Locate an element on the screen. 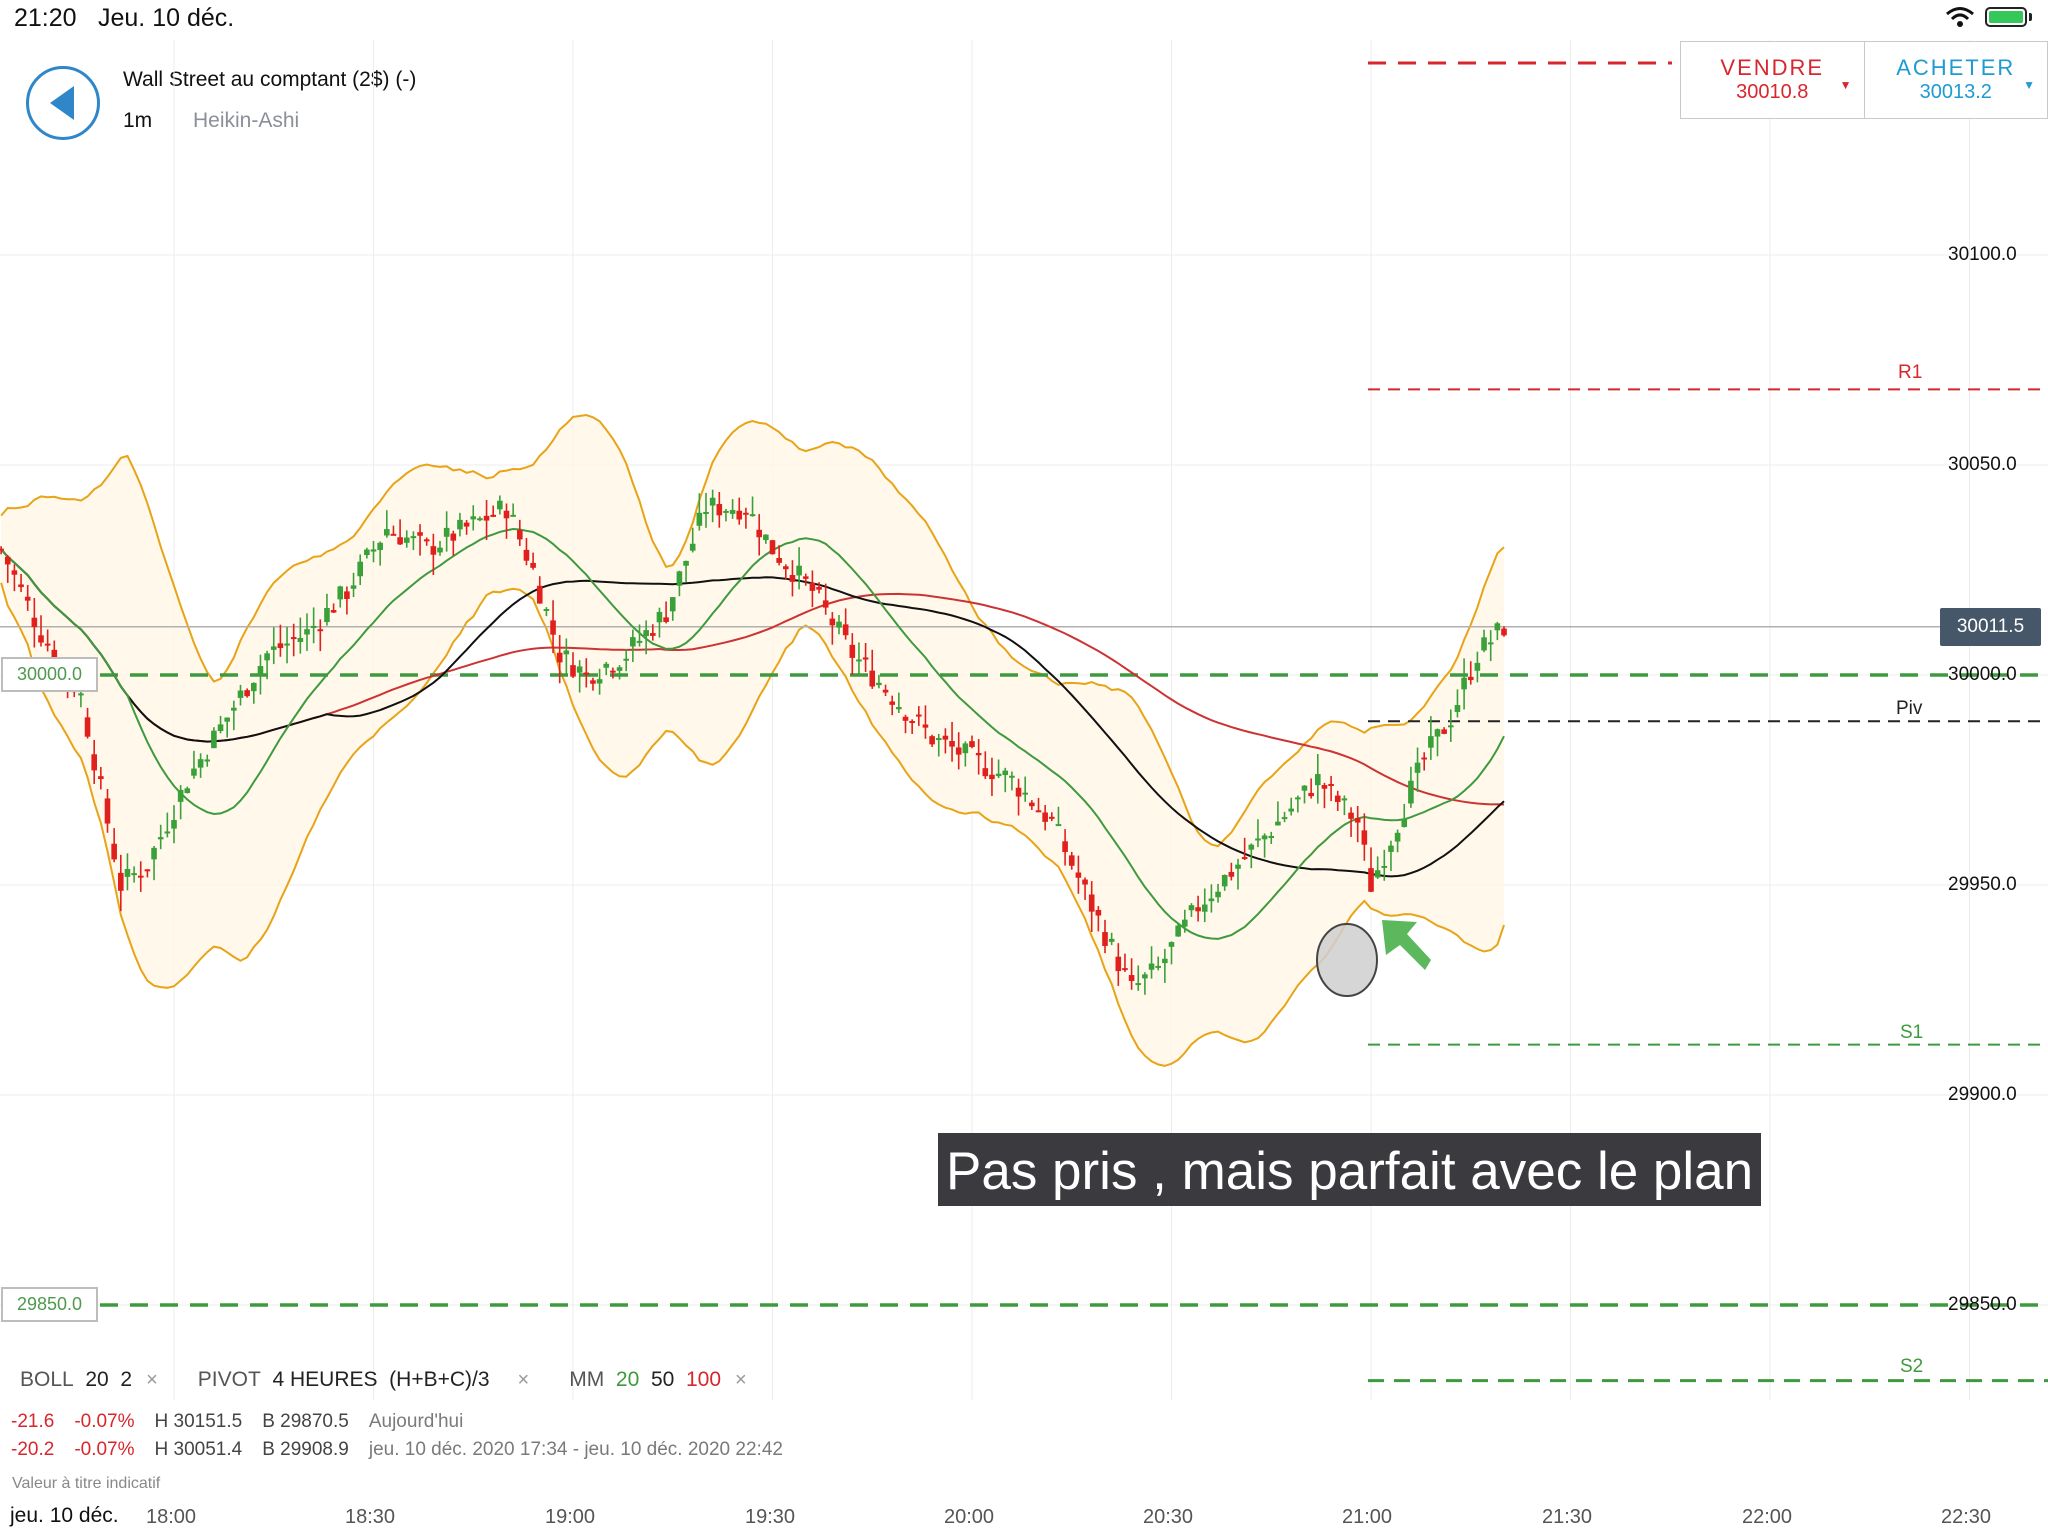  remove-boll-icon: × is located at coordinates (152, 1379).